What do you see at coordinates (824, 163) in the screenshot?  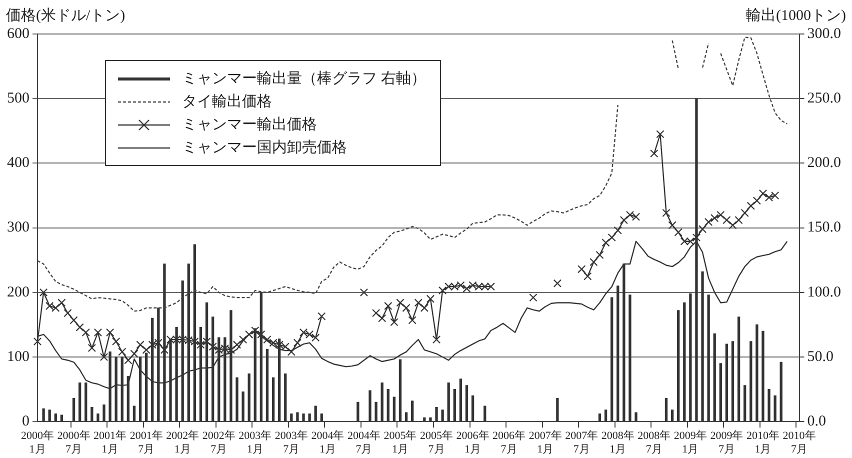 I see `y2-tick-label: 200.0` at bounding box center [824, 163].